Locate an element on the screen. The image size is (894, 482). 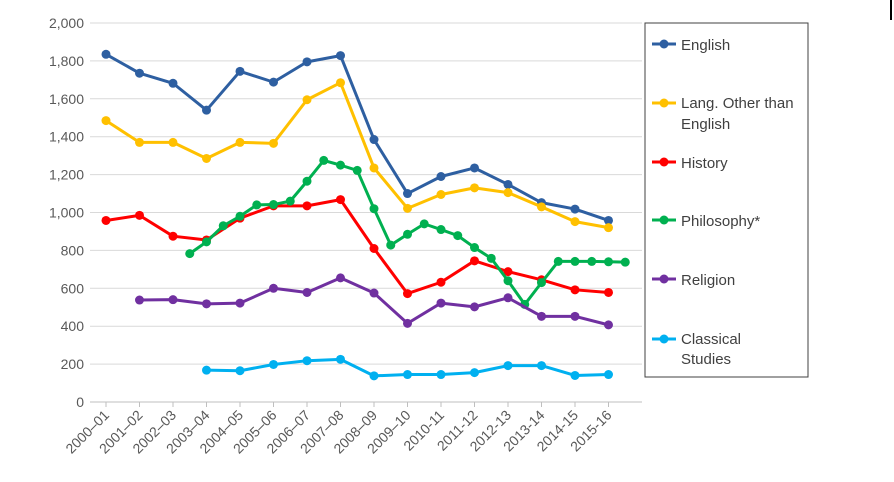
legend-label: Religion is located at coordinates (708, 280).